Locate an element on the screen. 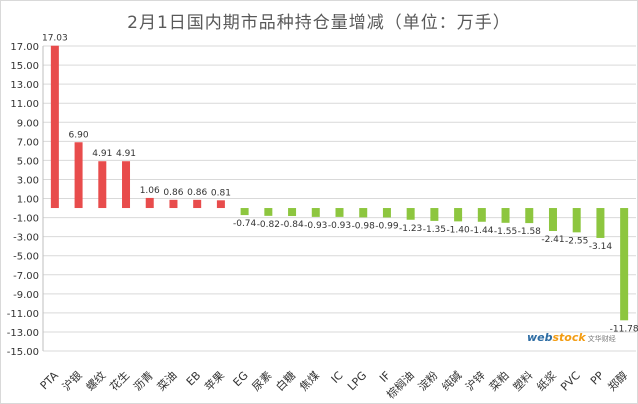  x-tick-label: 塑料 is located at coordinates (522, 380).